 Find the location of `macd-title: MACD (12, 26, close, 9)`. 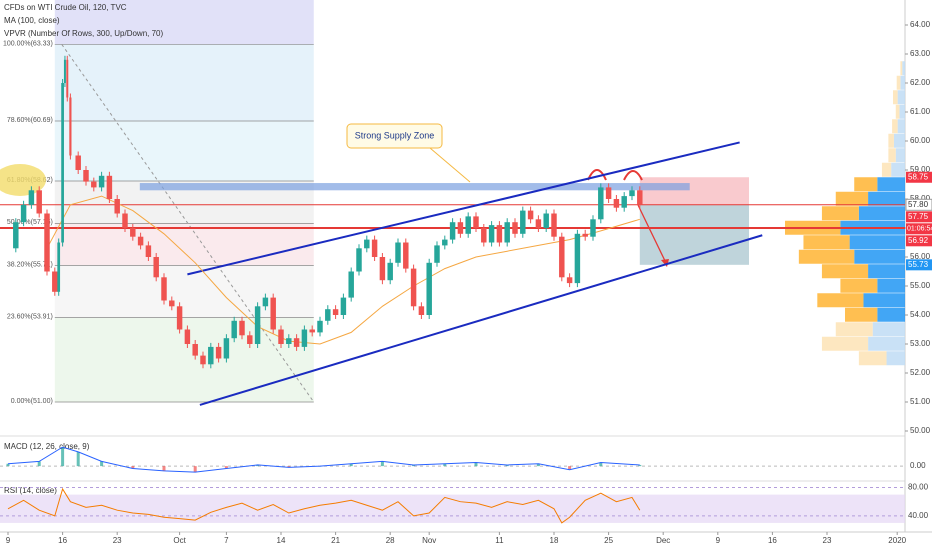

macd-title: MACD (12, 26, close, 9) is located at coordinates (47, 446).